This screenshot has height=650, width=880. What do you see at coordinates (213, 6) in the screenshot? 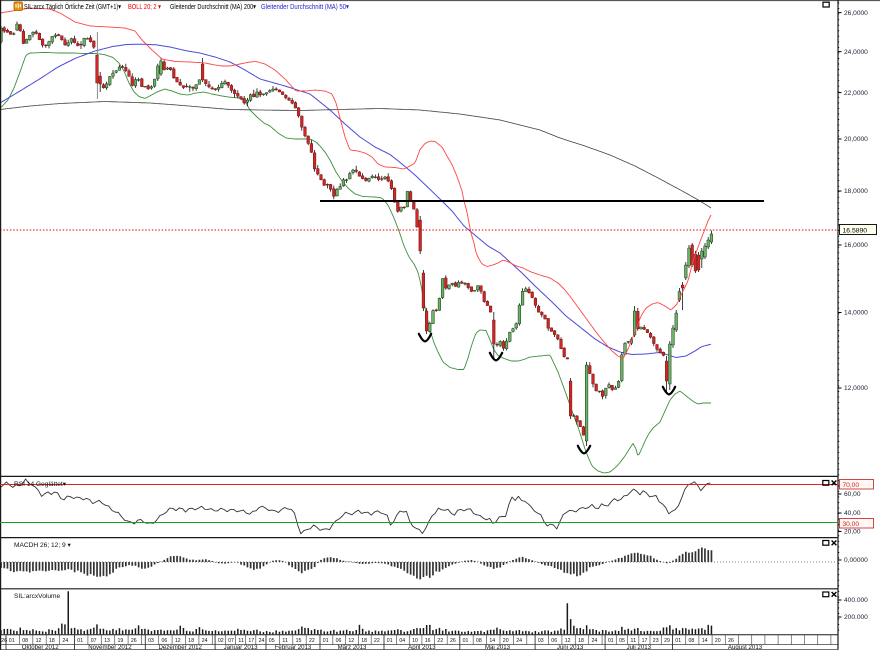
I see `svg-text:Gleitender Durchschnitt (MA) 2: Gleitender Durchschnitt (MA) 200▾` at bounding box center [213, 6].